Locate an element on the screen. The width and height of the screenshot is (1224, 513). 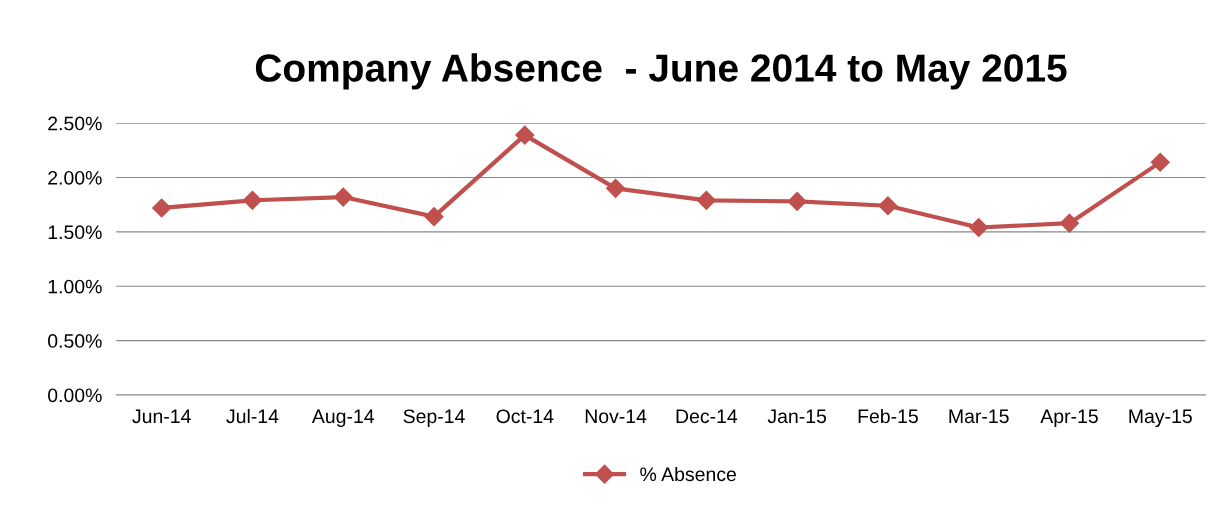
x-tick-label: Apr-15 is located at coordinates (1069, 418).